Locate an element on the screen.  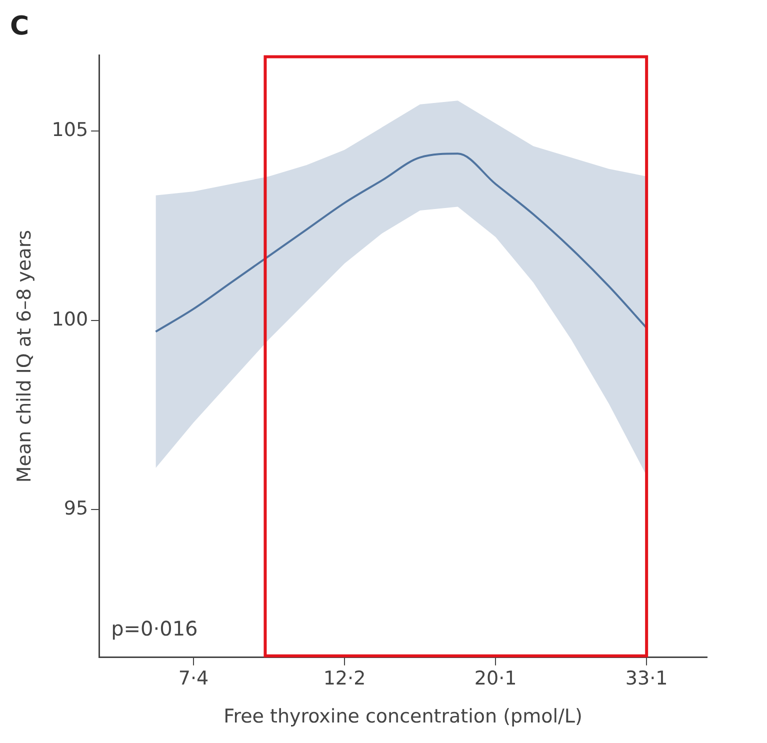
annotation: p=0·016 is located at coordinates (154, 628).